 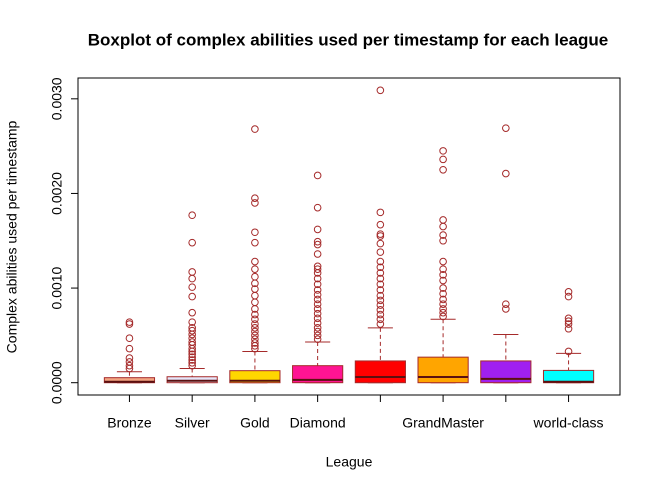 I want to click on x-tick-label: world-class, so click(x=568, y=423).